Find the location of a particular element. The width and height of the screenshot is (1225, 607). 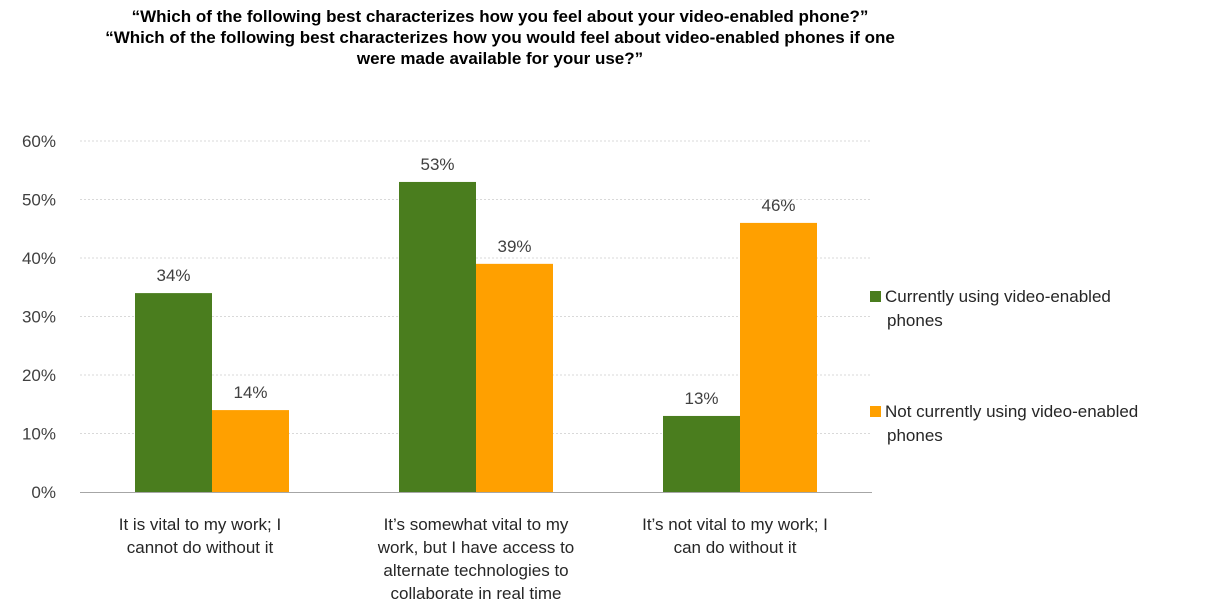

category-0-line-1: It is vital to my work; I is located at coordinates (200, 524).